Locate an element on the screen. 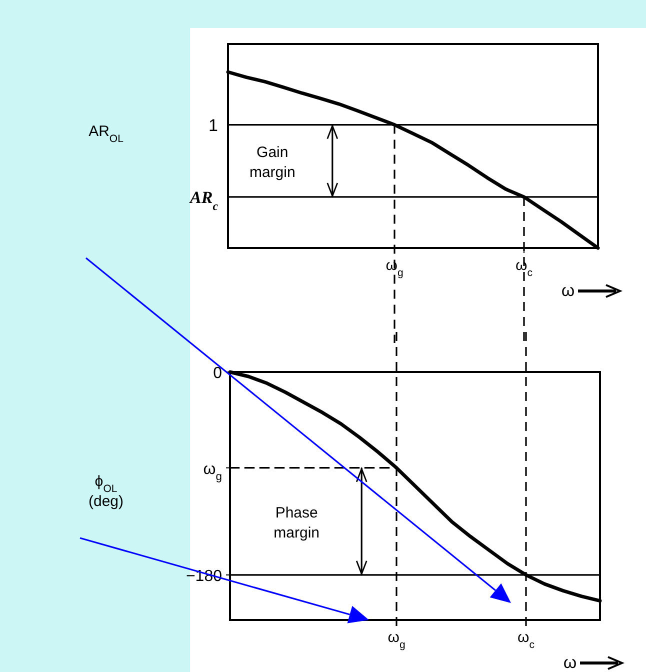  y-axis-title: ϕ$_{OL}$ (deg) is located at coordinates (106, 491).